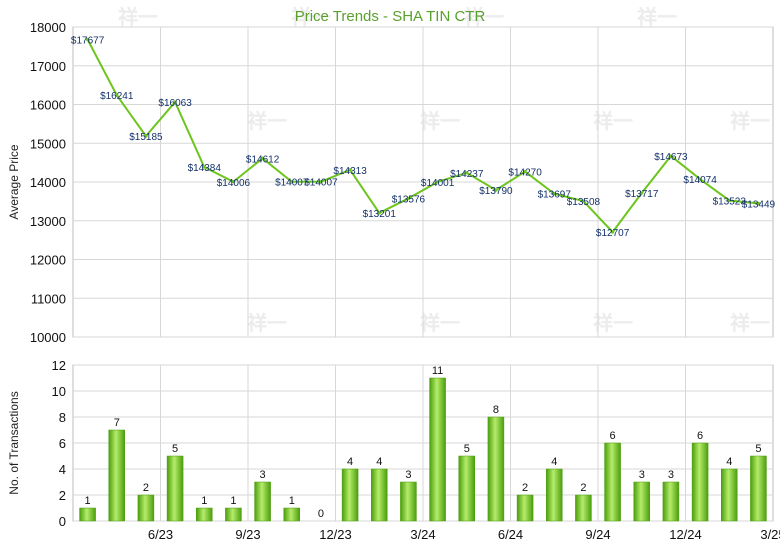 This screenshot has width=780, height=555. I want to click on price-value-label: $12707, so click(613, 233).